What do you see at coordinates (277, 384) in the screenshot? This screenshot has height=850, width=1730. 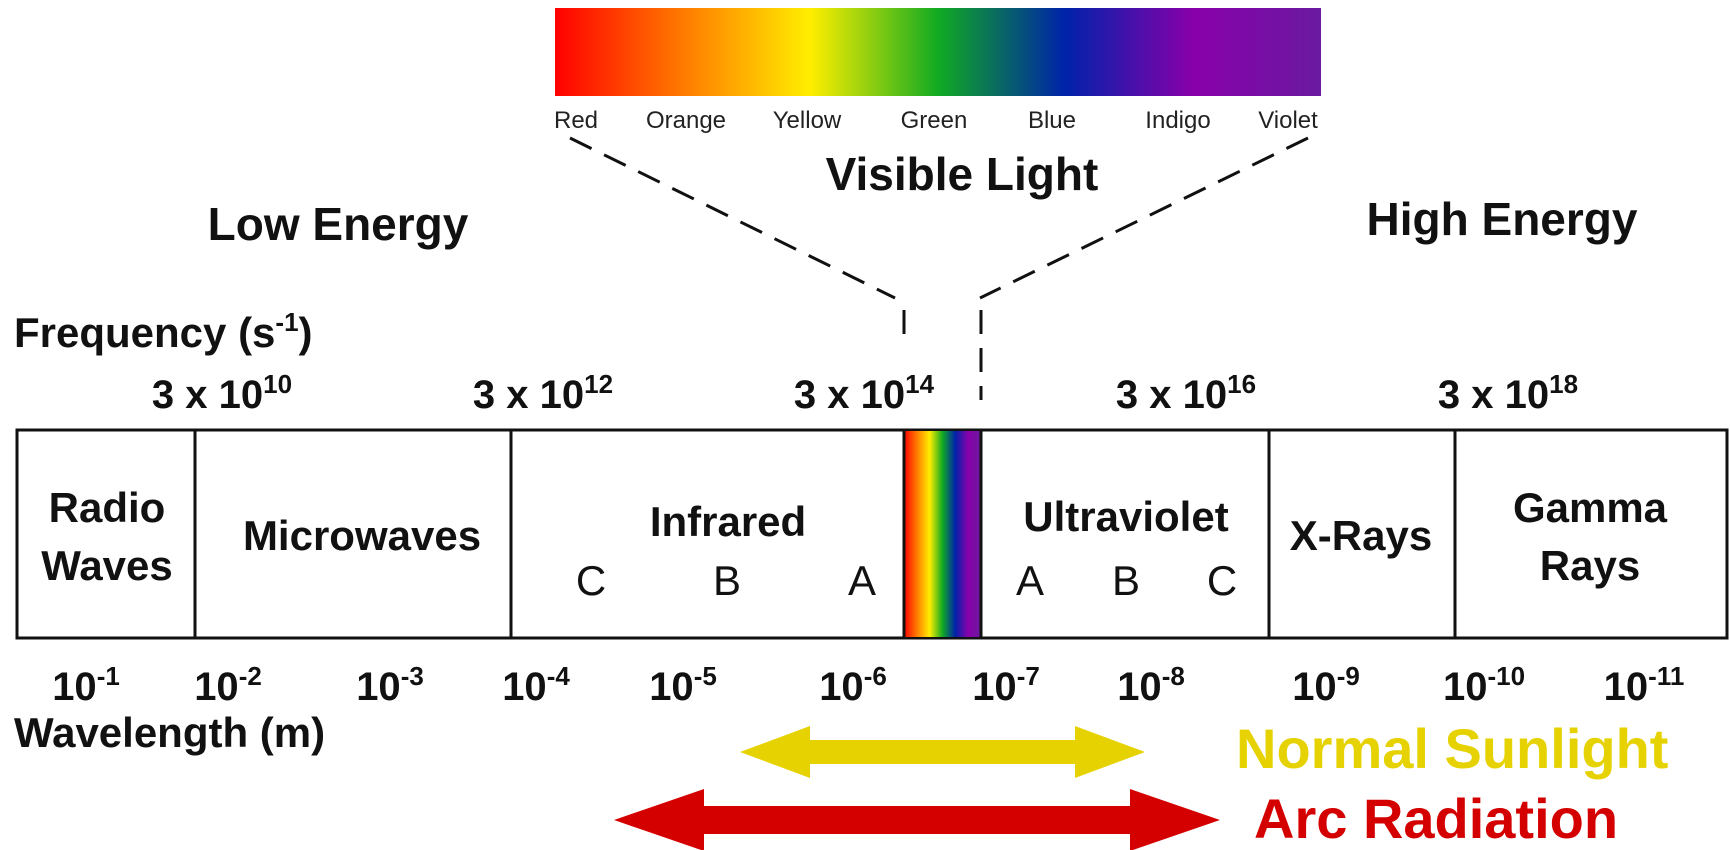 I see `frequency-tick-0-exponent: 10` at bounding box center [277, 384].